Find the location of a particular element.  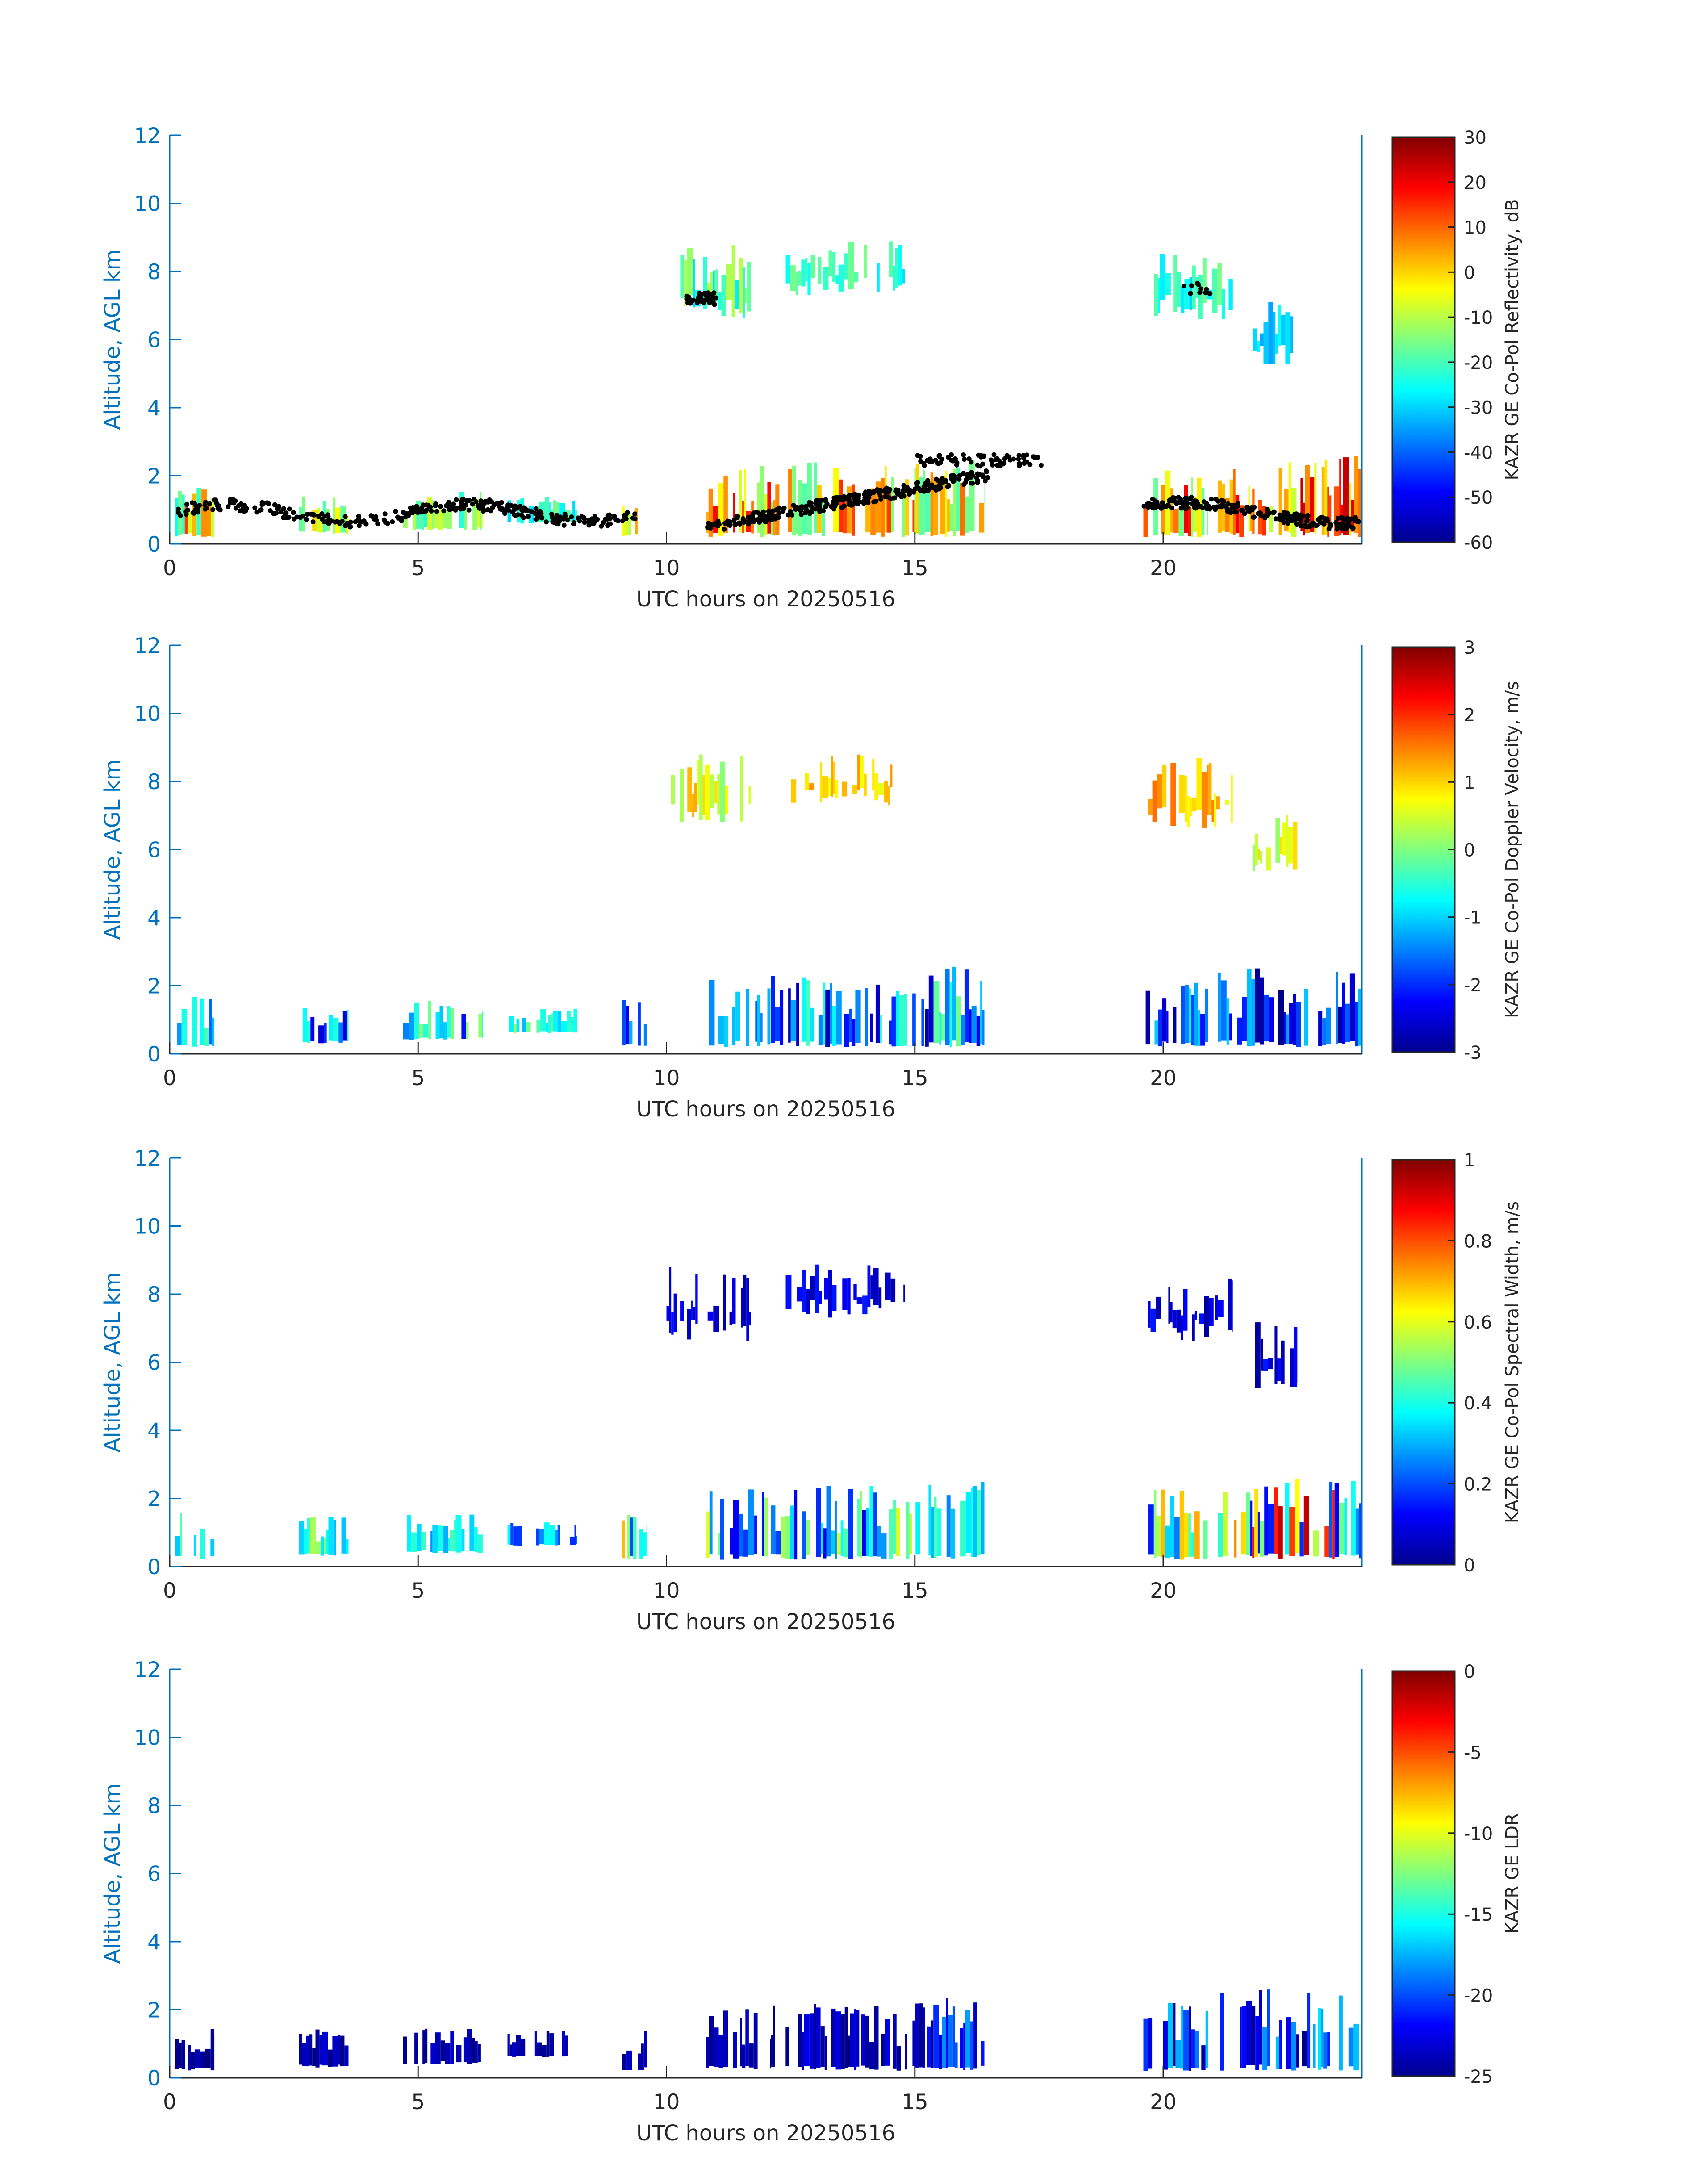

colorbar-tick-label: 1 is located at coordinates (1469, 1160).